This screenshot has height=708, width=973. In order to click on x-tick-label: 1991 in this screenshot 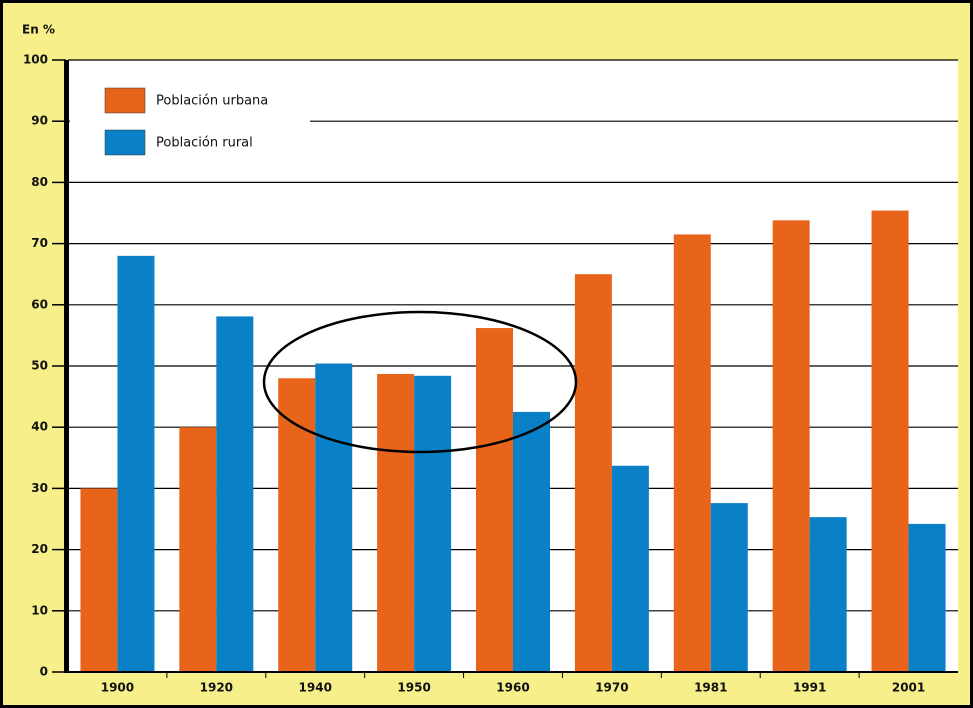, I will do `click(809, 688)`.